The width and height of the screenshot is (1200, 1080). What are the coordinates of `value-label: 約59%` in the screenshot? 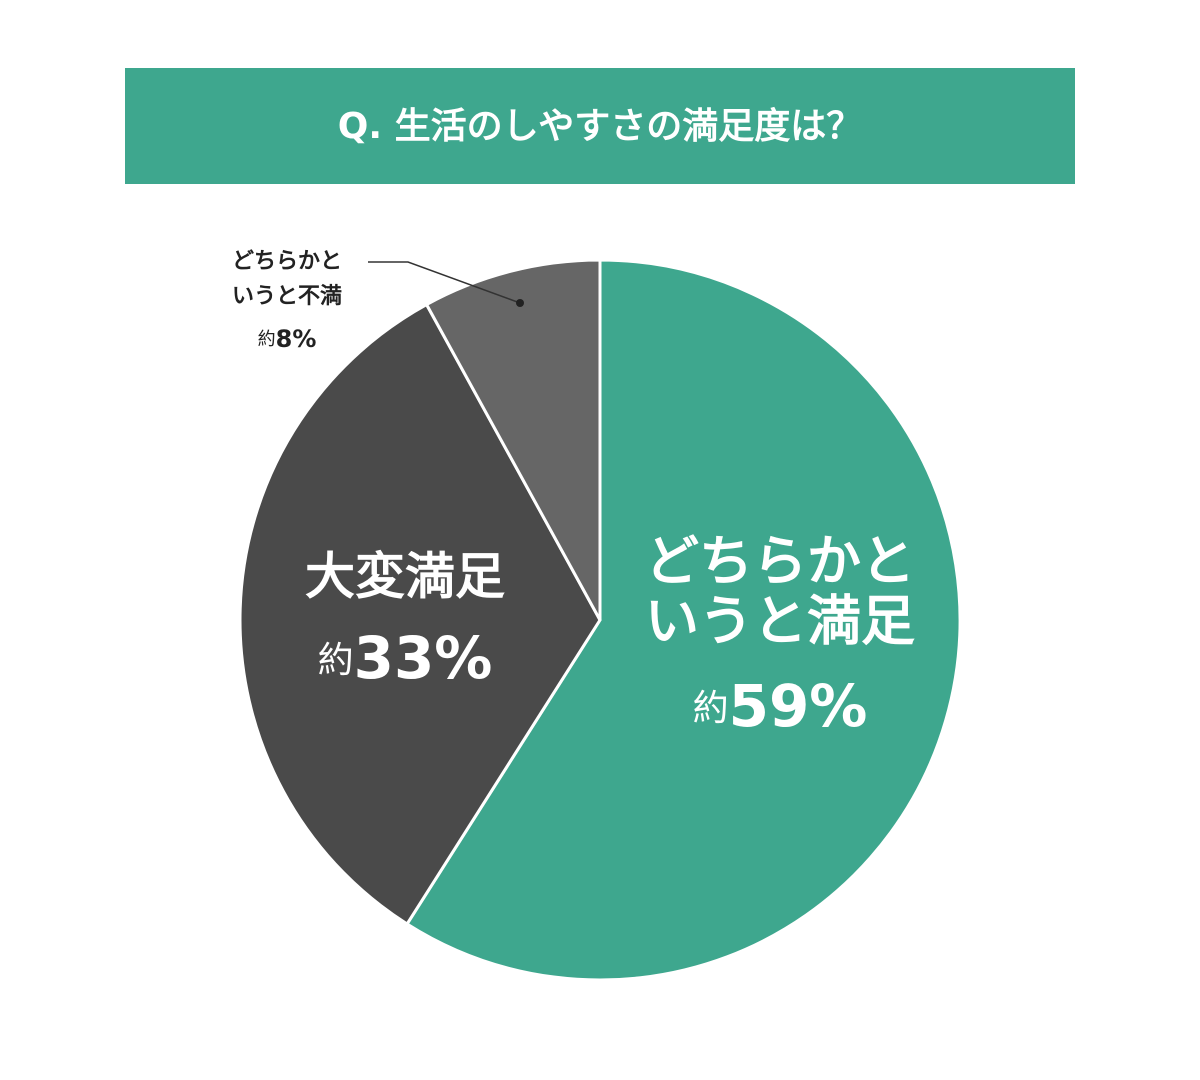 It's located at (780, 706).